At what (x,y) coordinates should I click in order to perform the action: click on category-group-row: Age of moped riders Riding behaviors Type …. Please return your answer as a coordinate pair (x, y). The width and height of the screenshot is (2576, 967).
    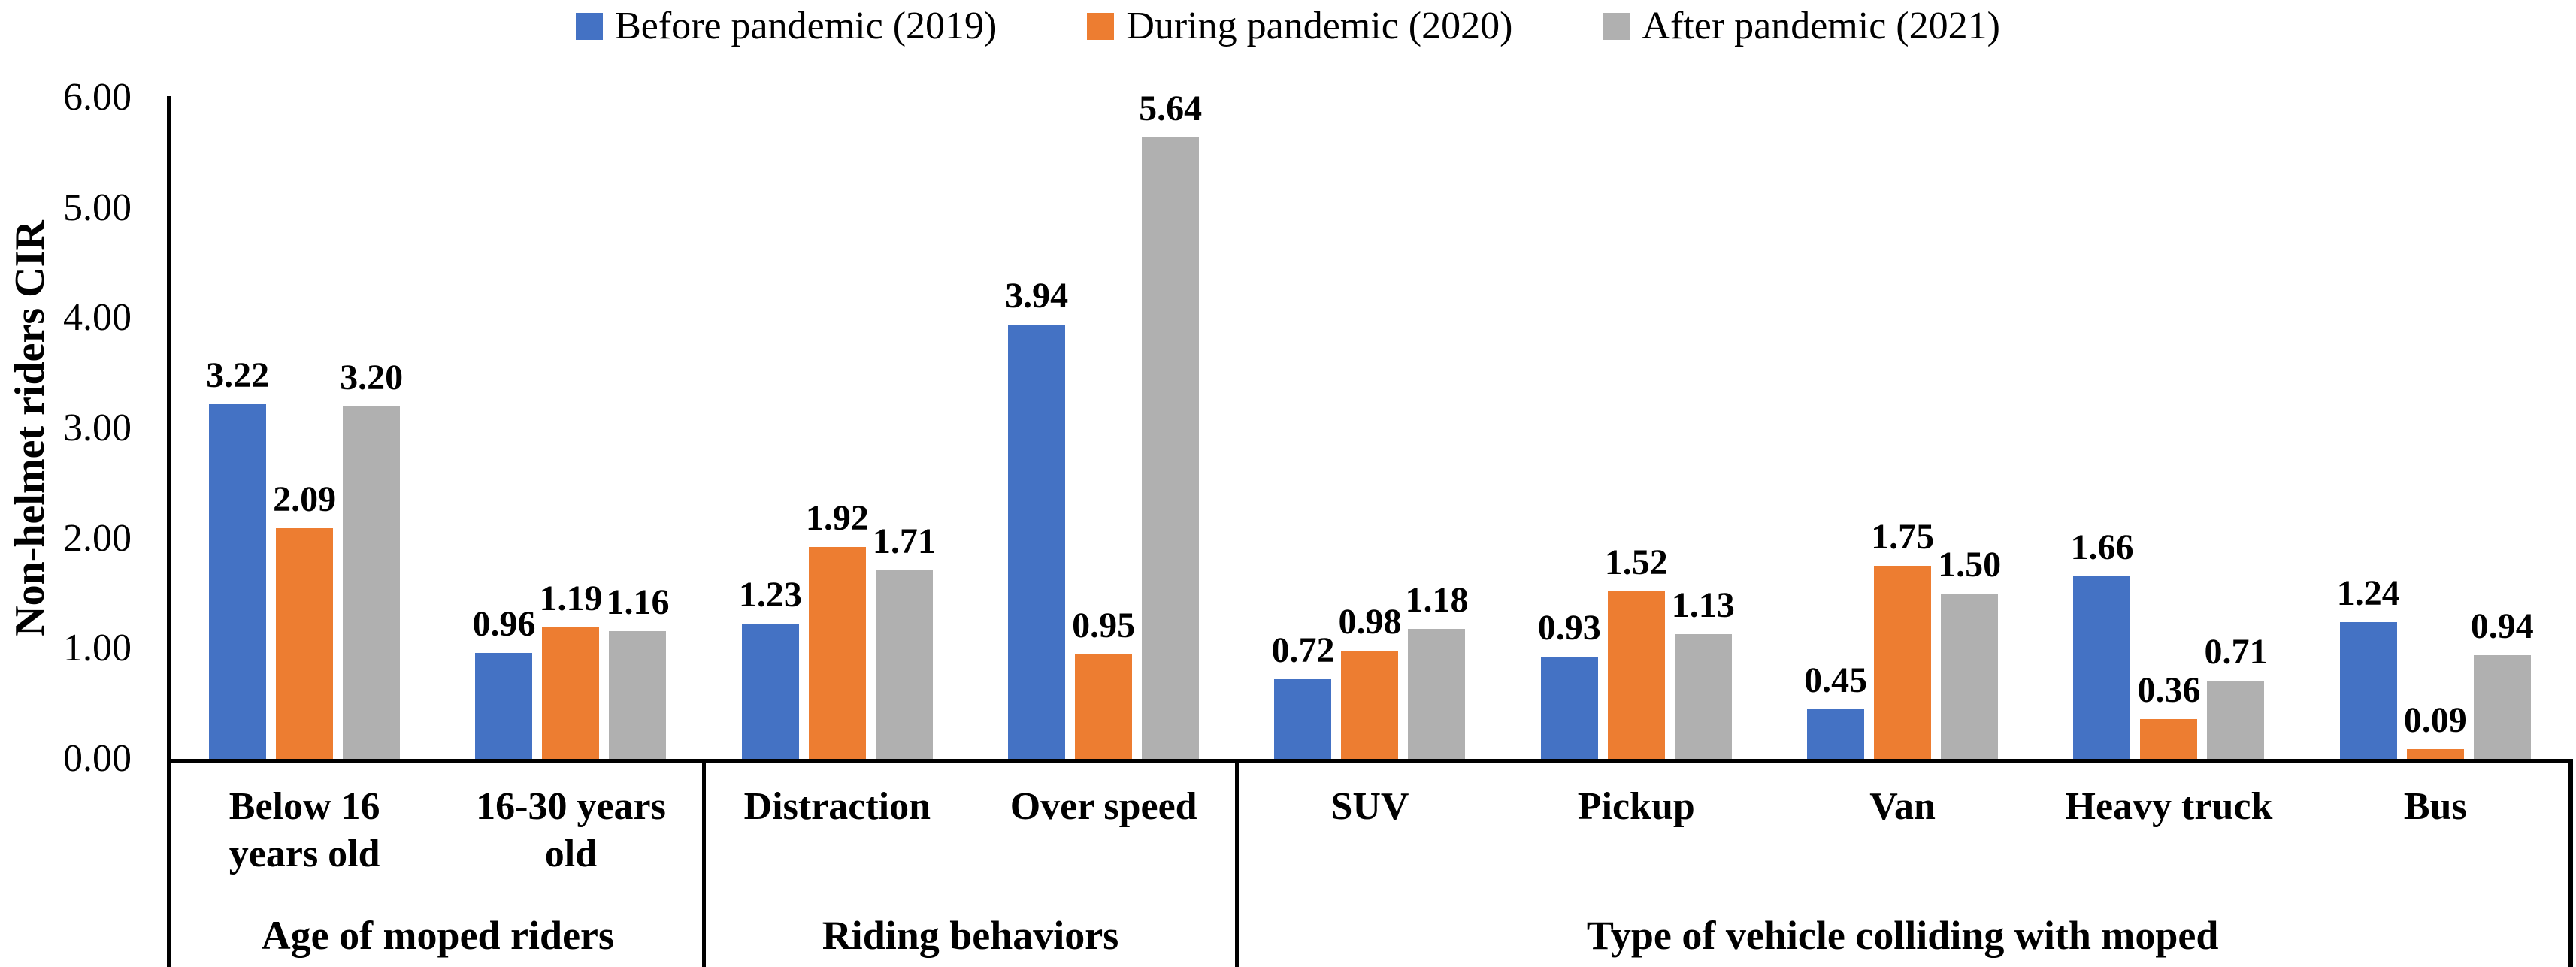
    Looking at the image, I should click on (1369, 937).